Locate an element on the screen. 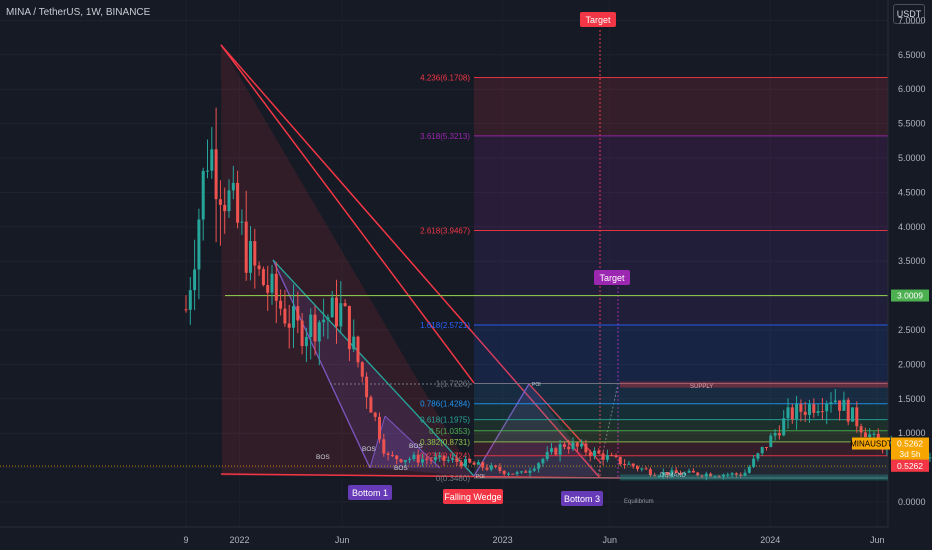 The height and width of the screenshot is (550, 932). symbol-badge-label: MINAUSDT is located at coordinates (871, 444).